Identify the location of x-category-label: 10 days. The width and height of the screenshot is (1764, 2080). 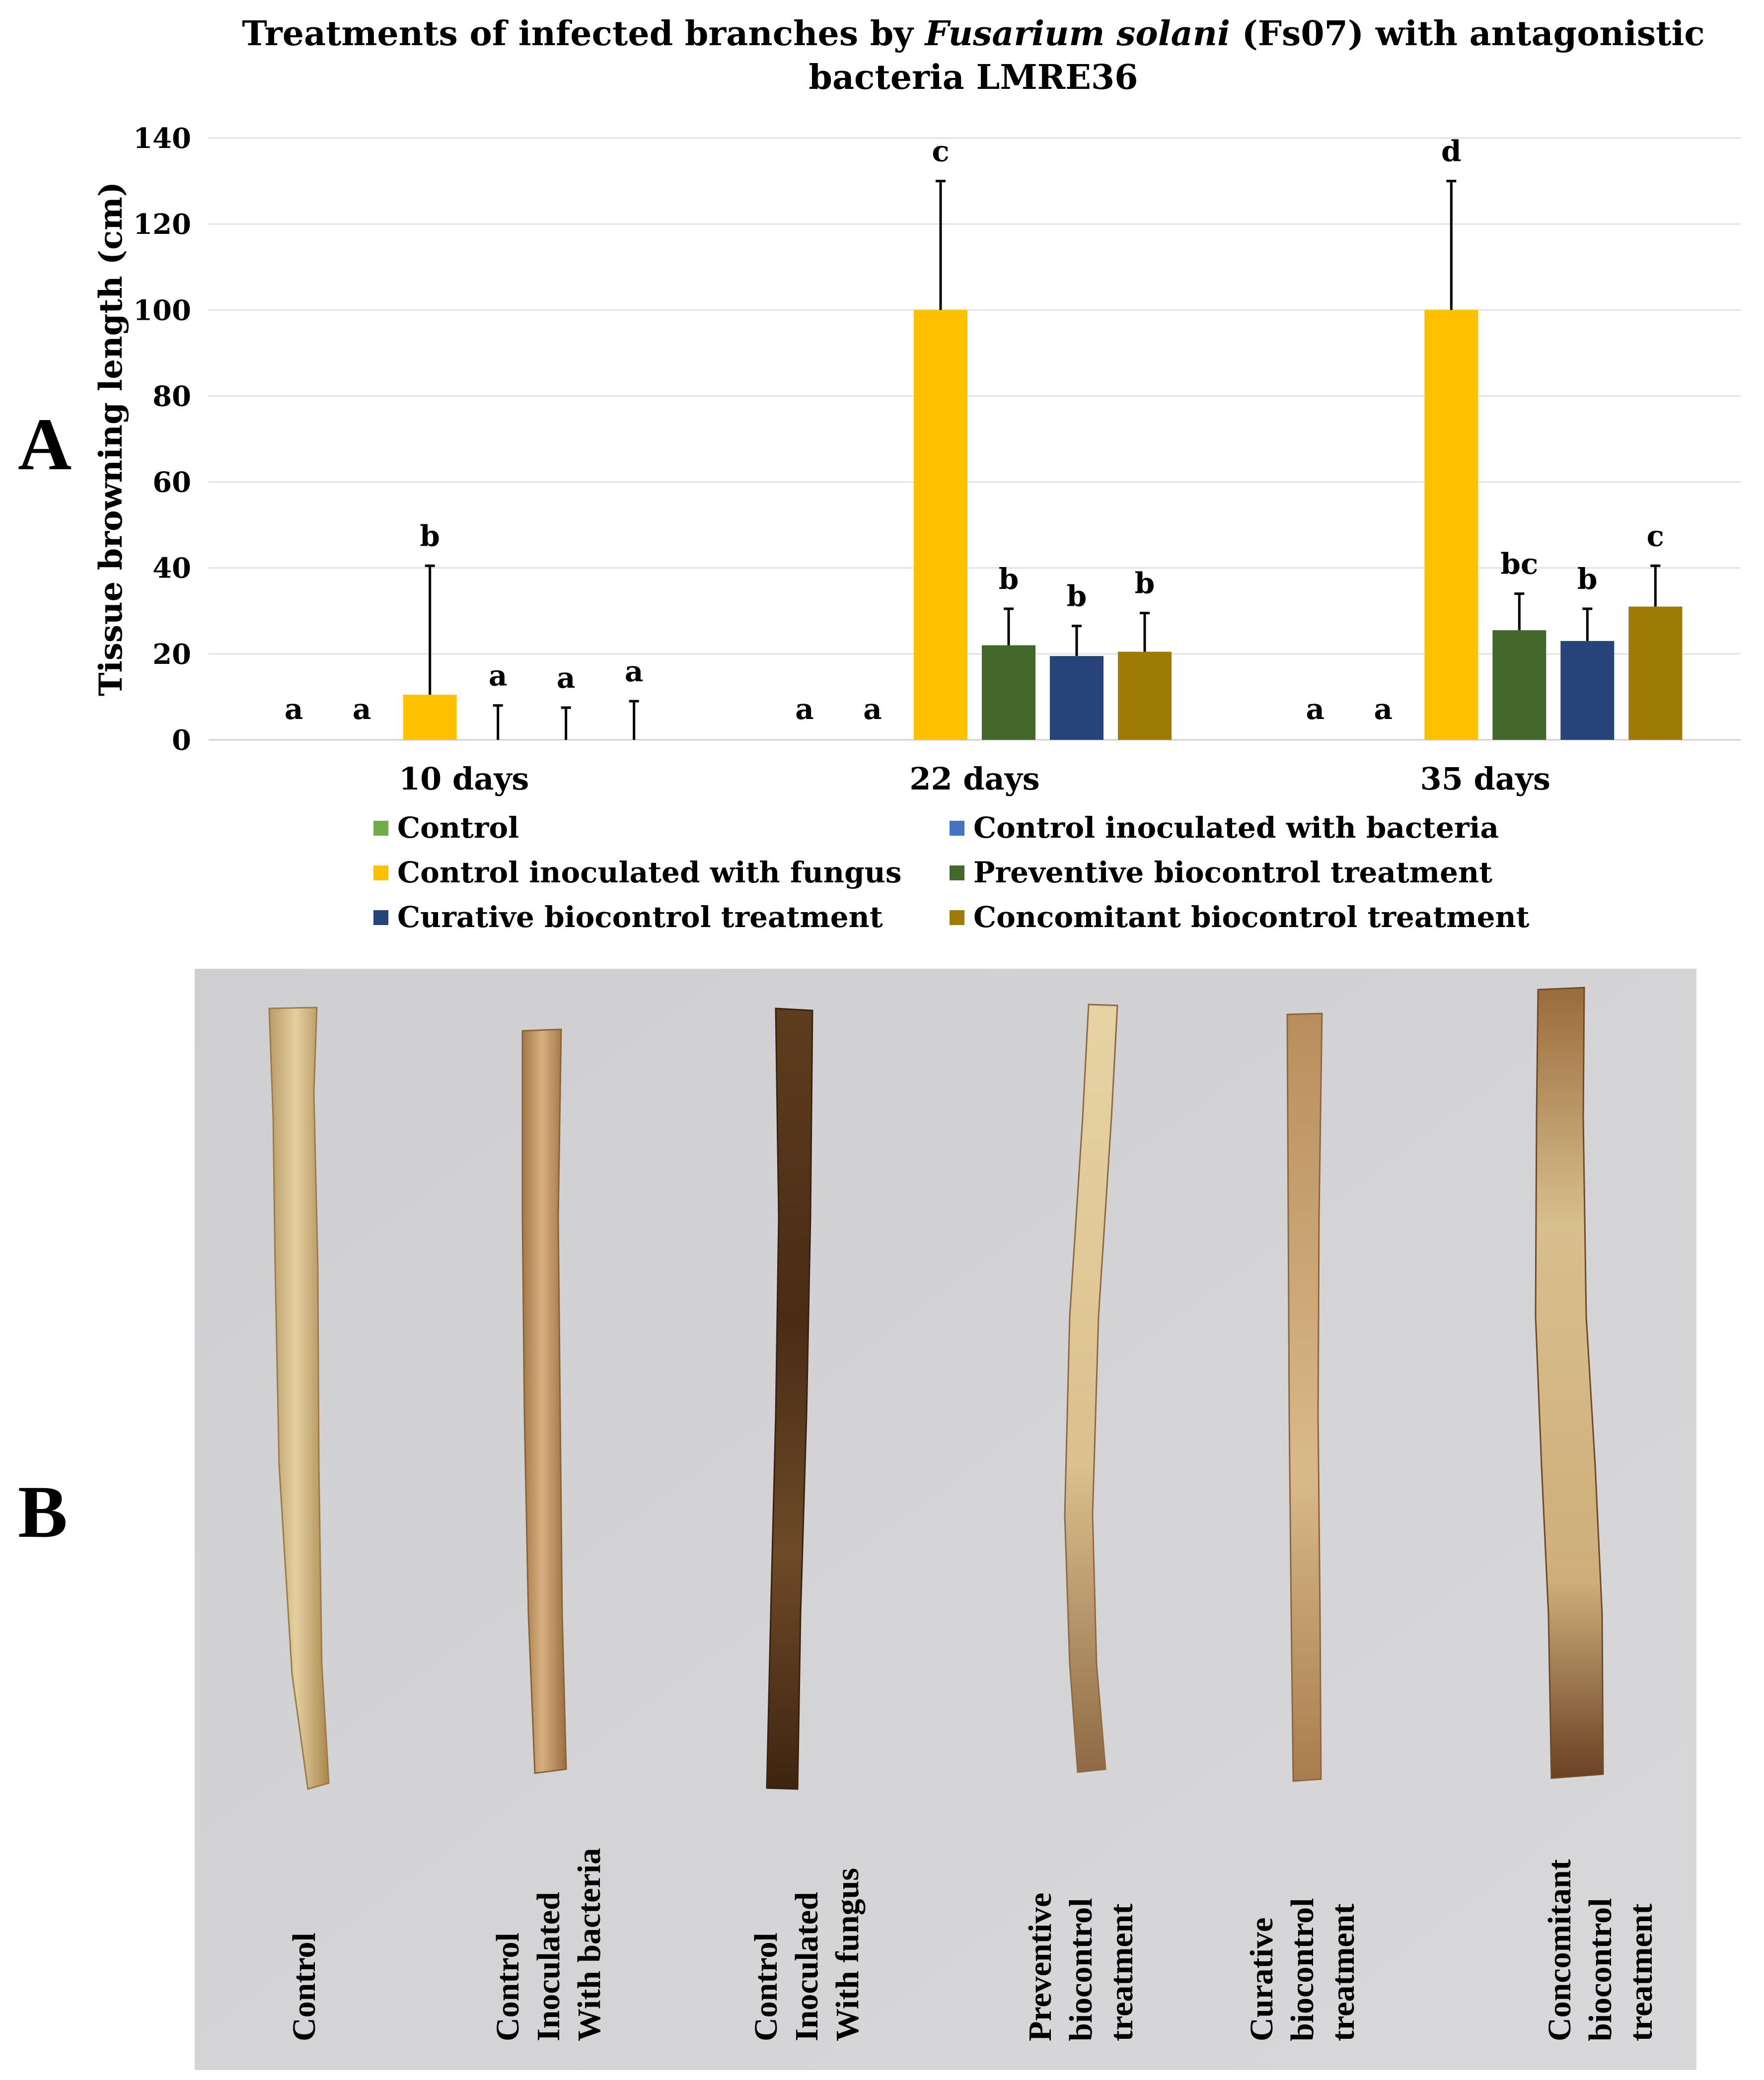
(464, 779).